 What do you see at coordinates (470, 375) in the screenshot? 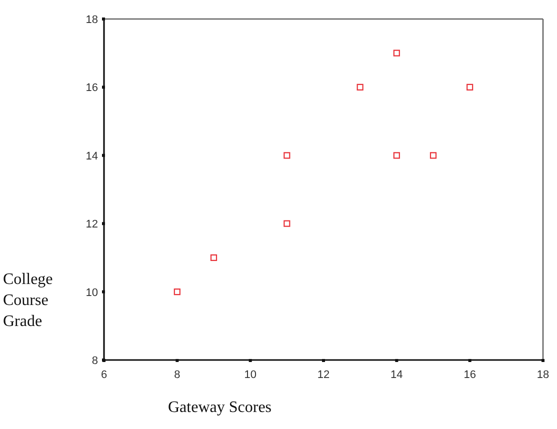
I see `x-tick-label: 16` at bounding box center [470, 375].